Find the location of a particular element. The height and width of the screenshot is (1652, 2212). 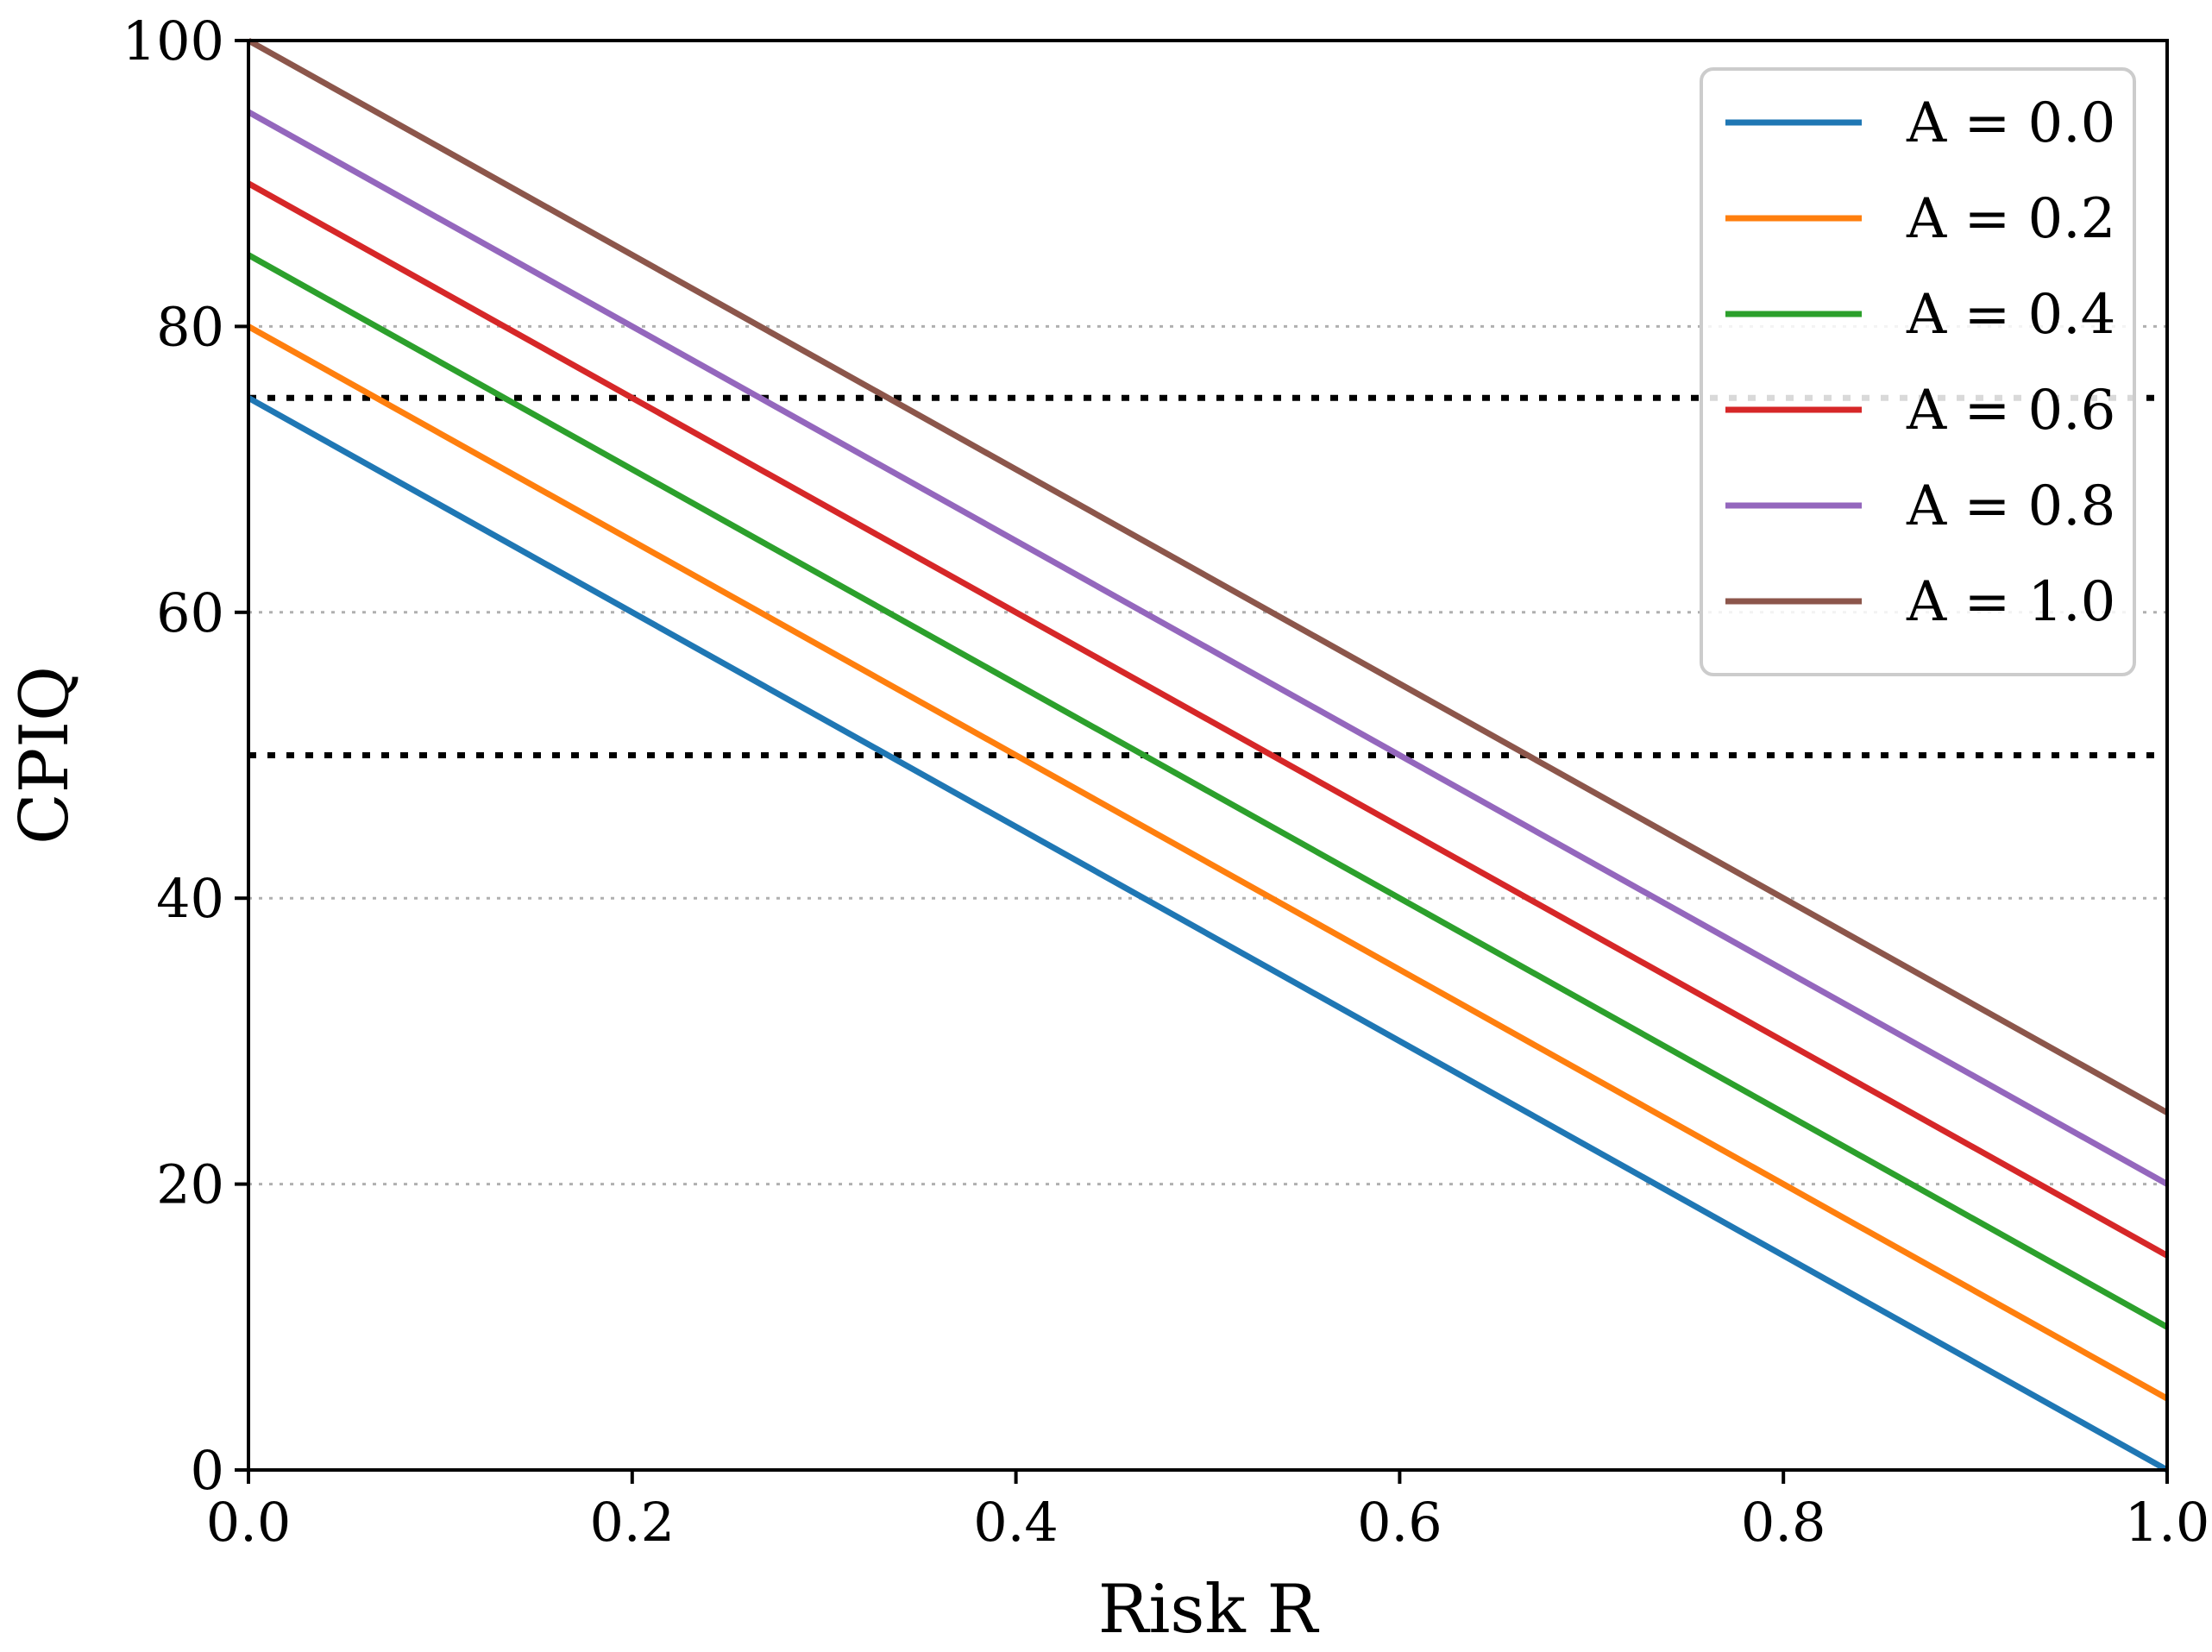

x-tick-label: 0.4 is located at coordinates (1016, 1523).